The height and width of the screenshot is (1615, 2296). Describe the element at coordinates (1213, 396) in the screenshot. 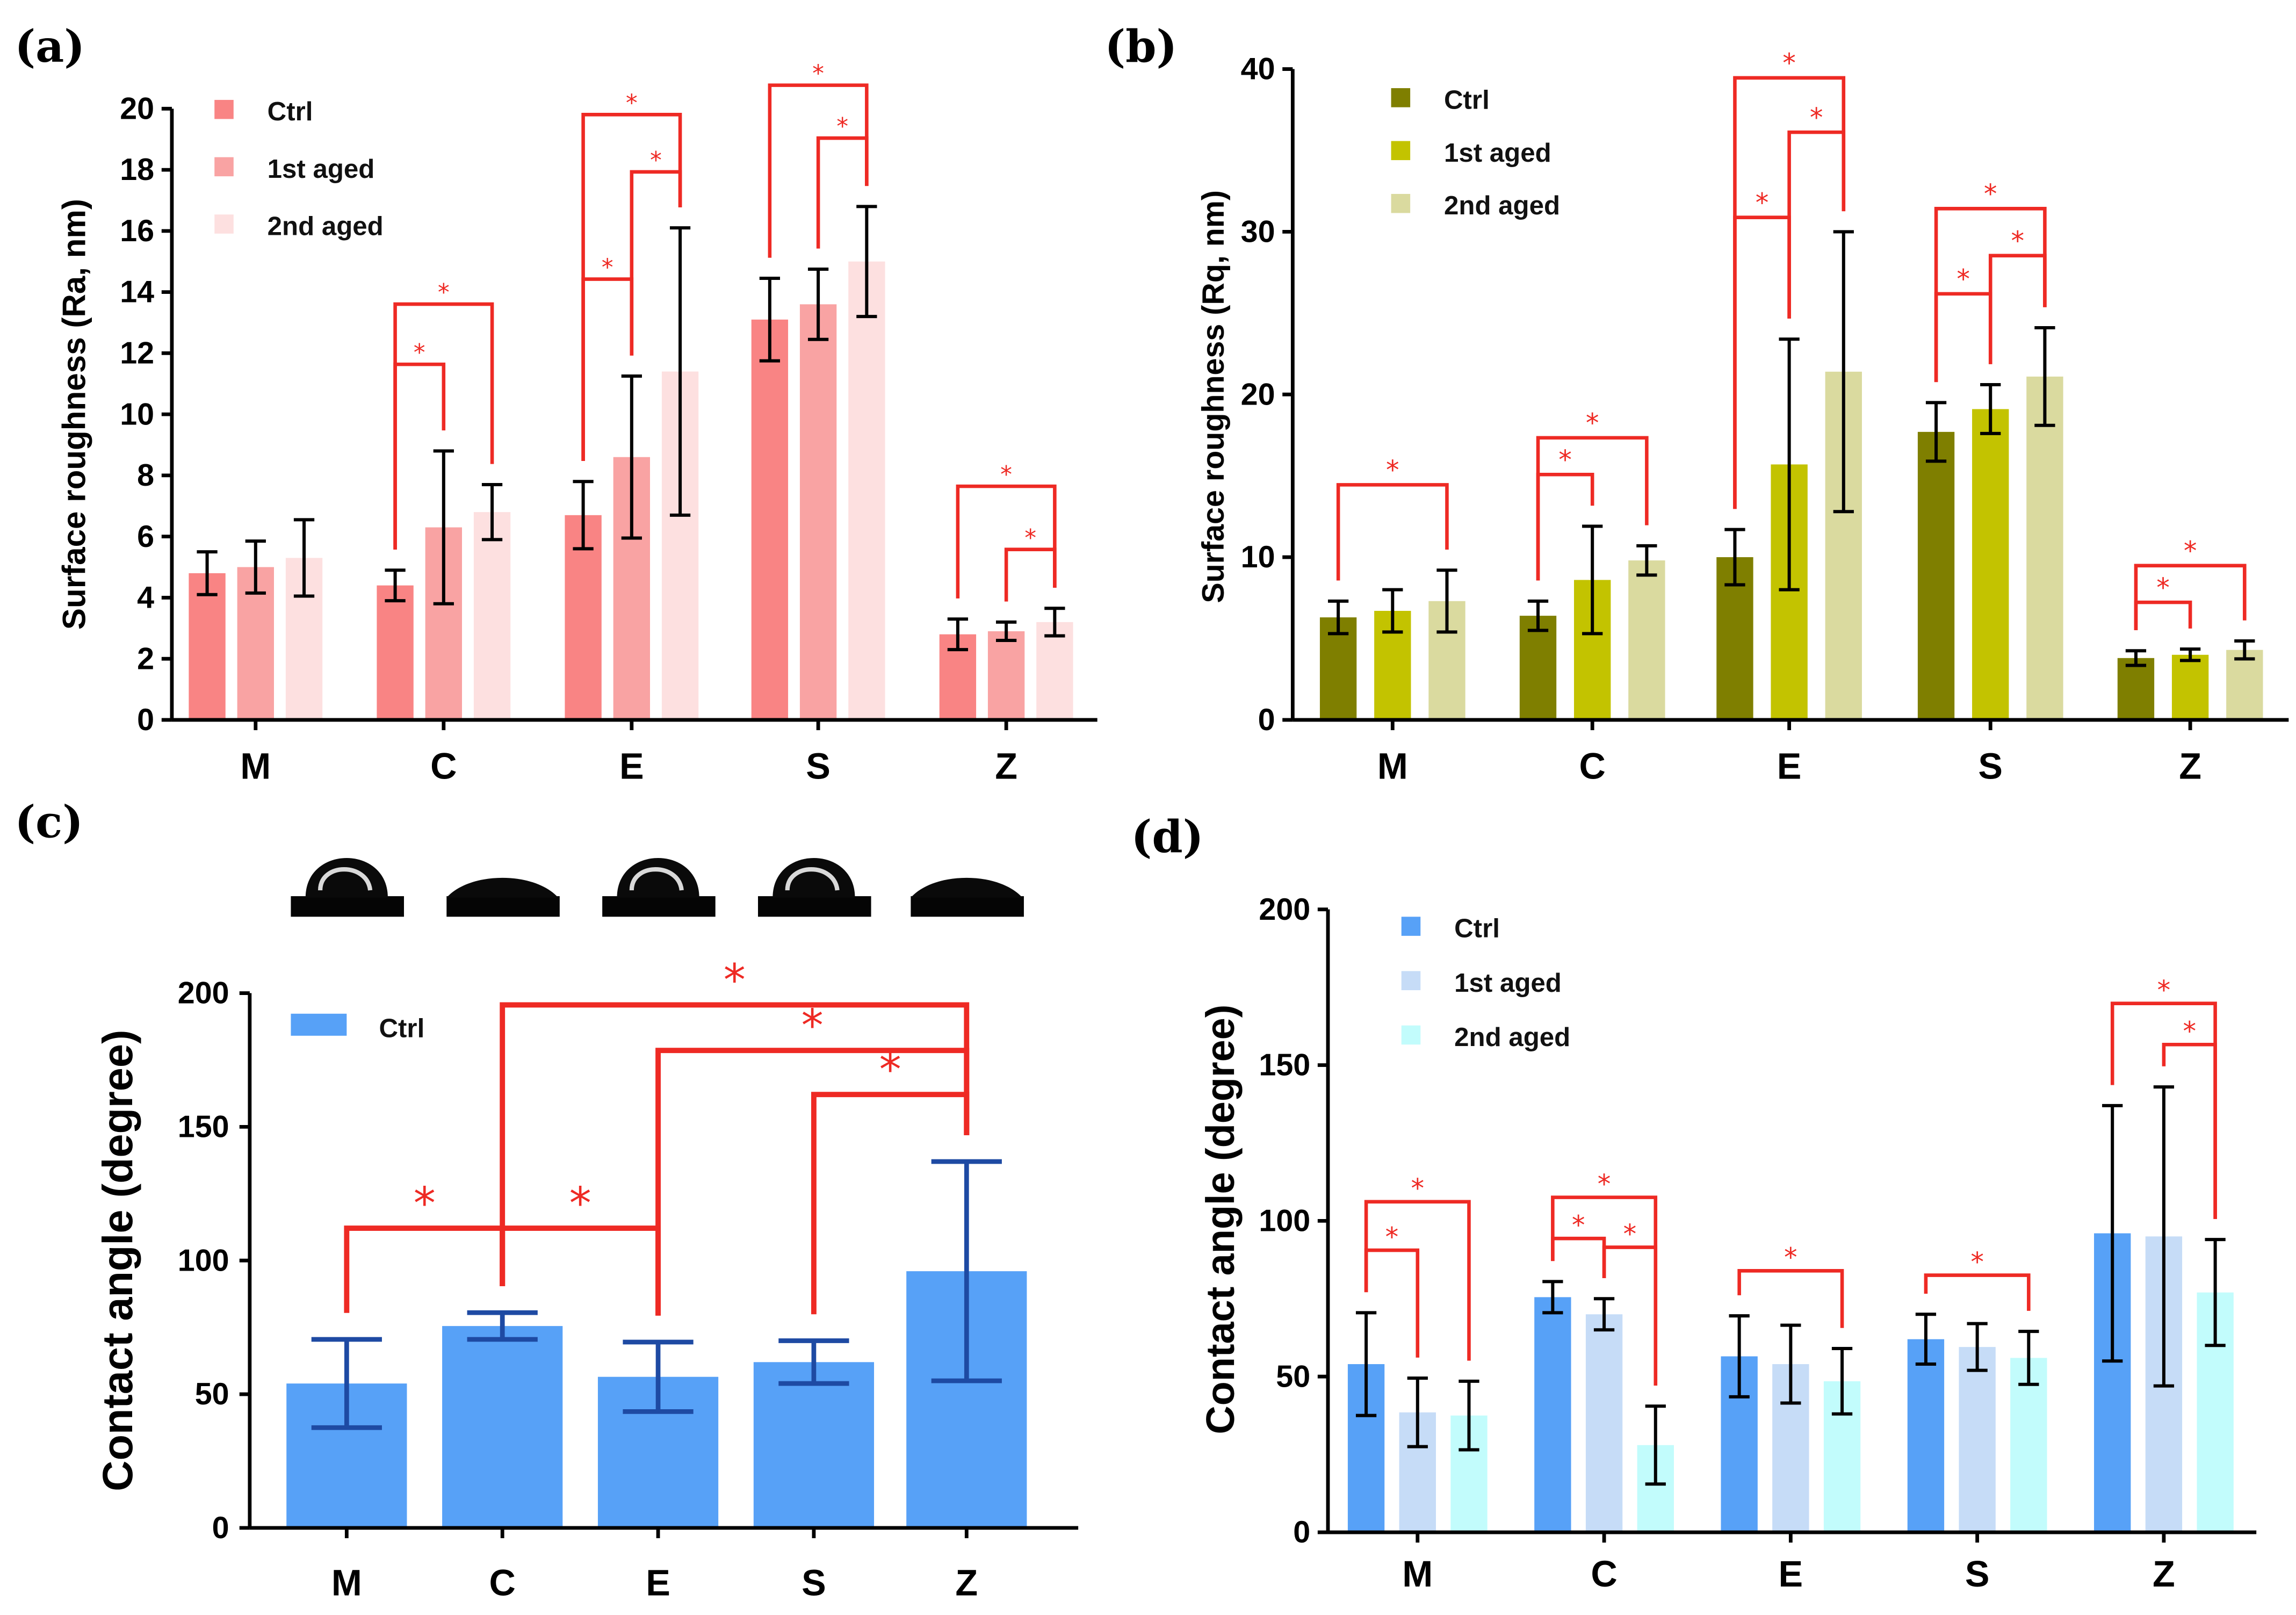

I see `y-axis-label: Surface roughness (Rq, nm)` at that location.